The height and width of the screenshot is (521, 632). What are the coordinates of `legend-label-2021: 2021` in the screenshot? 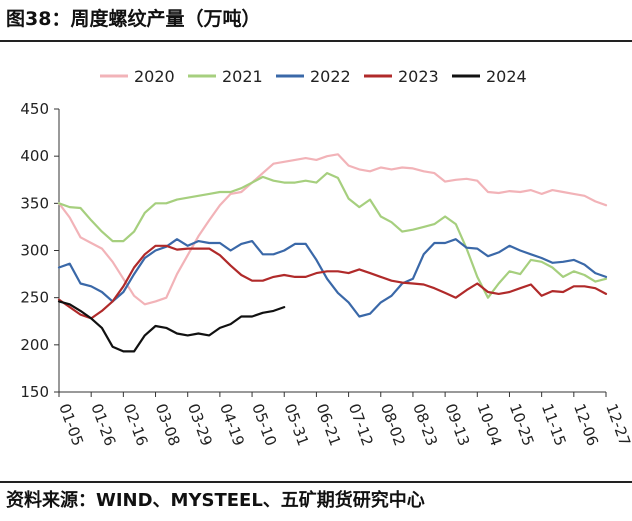 It's located at (242, 76).